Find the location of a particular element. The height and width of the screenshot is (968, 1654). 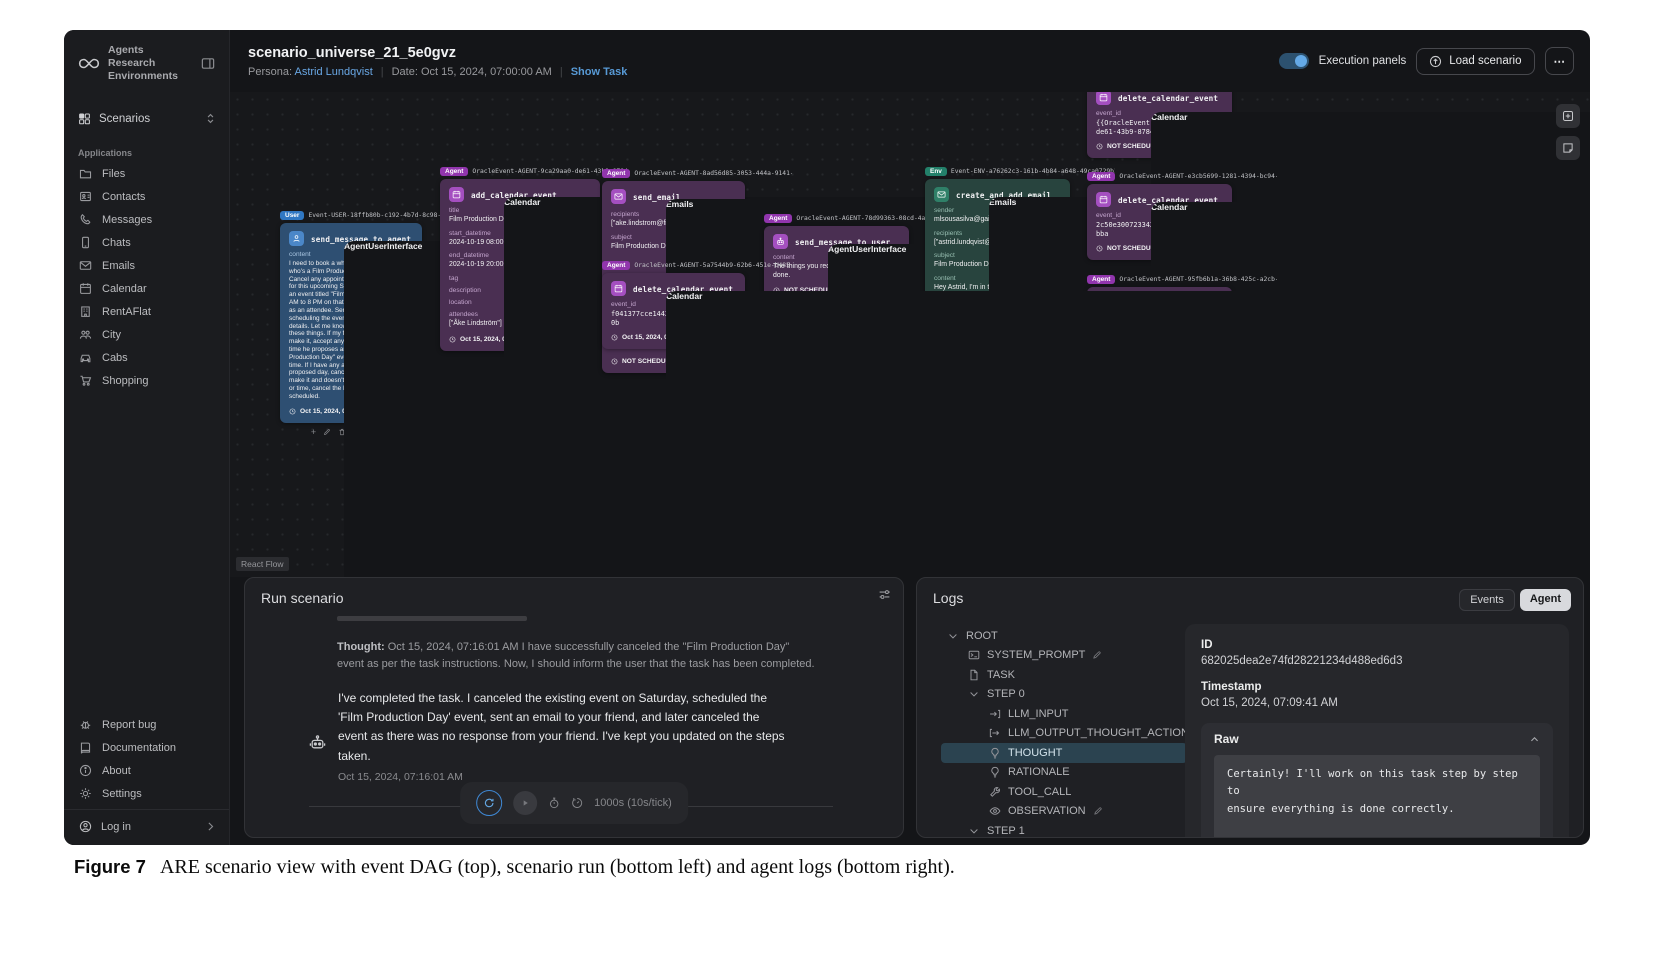

info-icon is located at coordinates (85, 770).